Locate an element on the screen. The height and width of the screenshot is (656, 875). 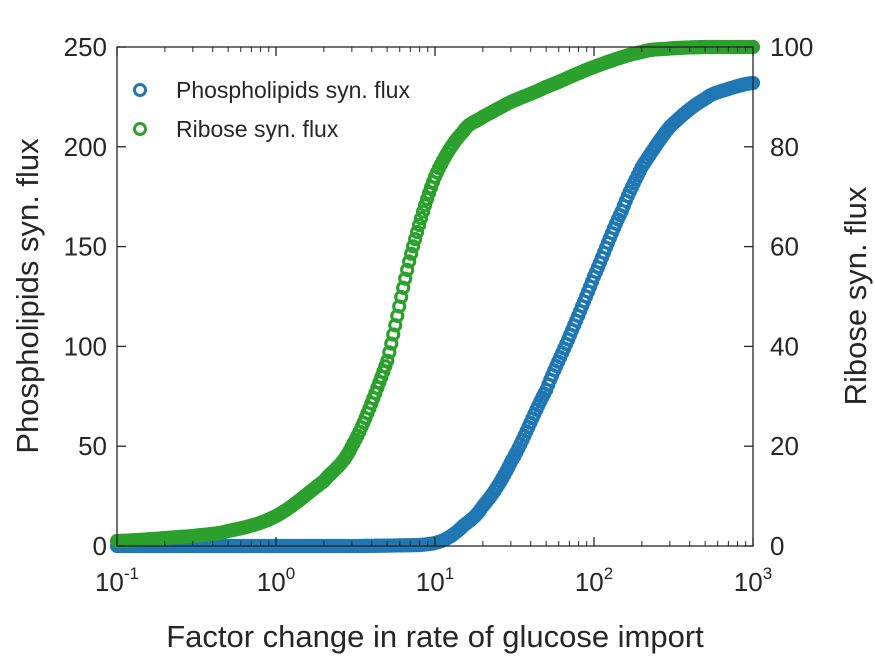
legend-label-ribose: Ribose syn. flux is located at coordinates (257, 129).